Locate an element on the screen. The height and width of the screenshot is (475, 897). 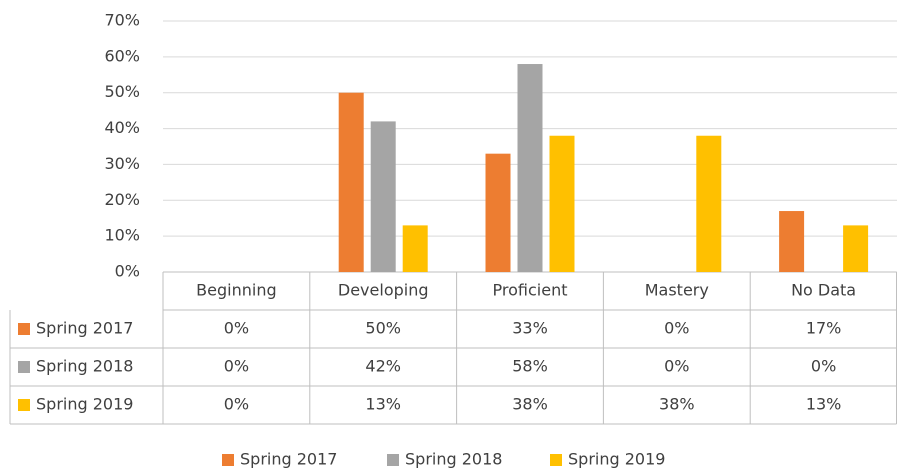
table-cell: 33% is located at coordinates (530, 328).